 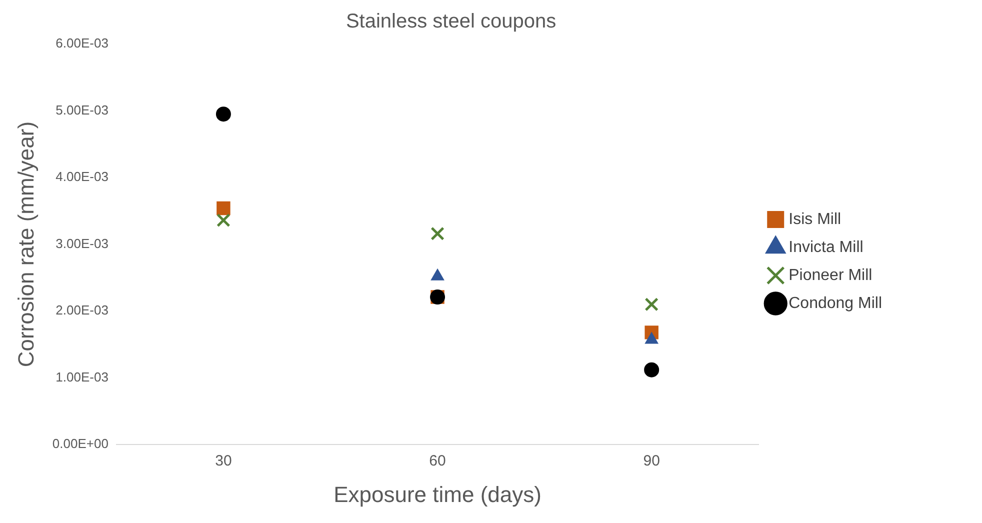 I want to click on chart-title: Stainless steel coupons, so click(x=451, y=21).